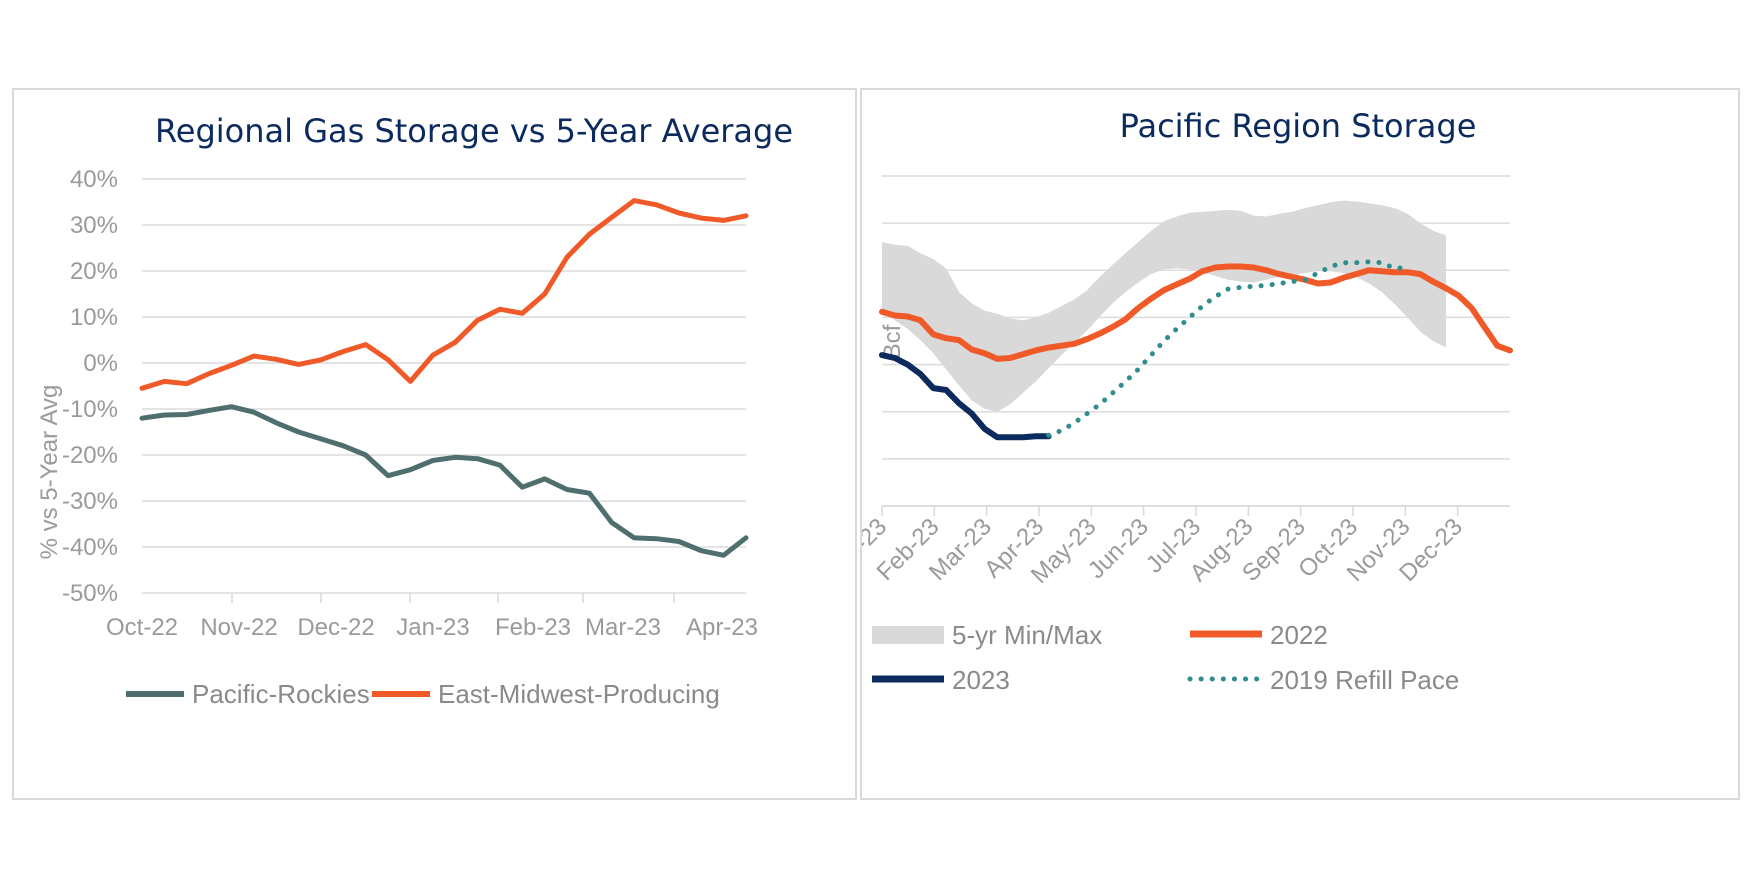 This screenshot has width=1750, height=875. What do you see at coordinates (90, 501) in the screenshot?
I see `y-tick-label: -30%` at bounding box center [90, 501].